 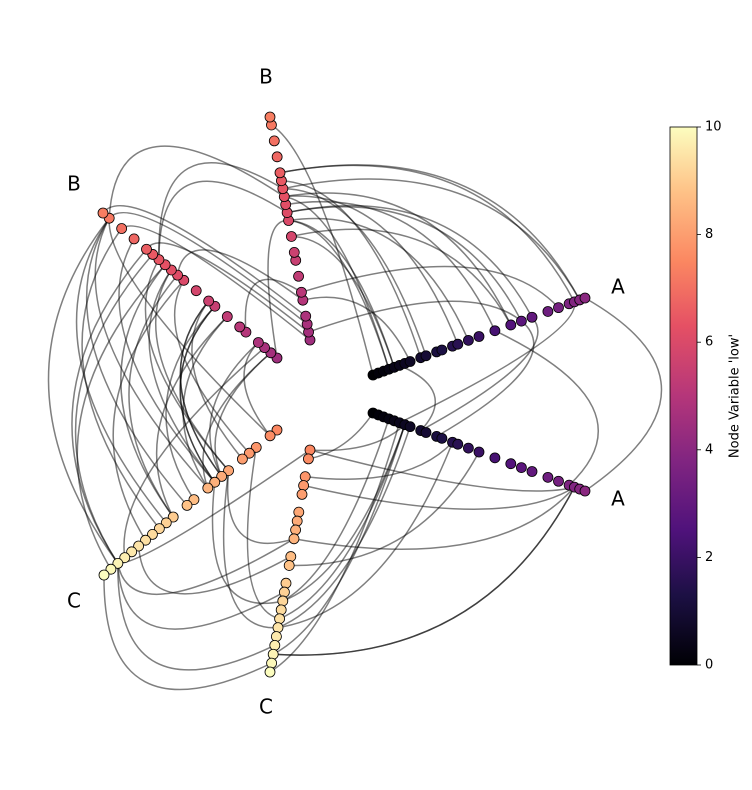 I want to click on colorbar-tick-label: 0, so click(x=709, y=665).